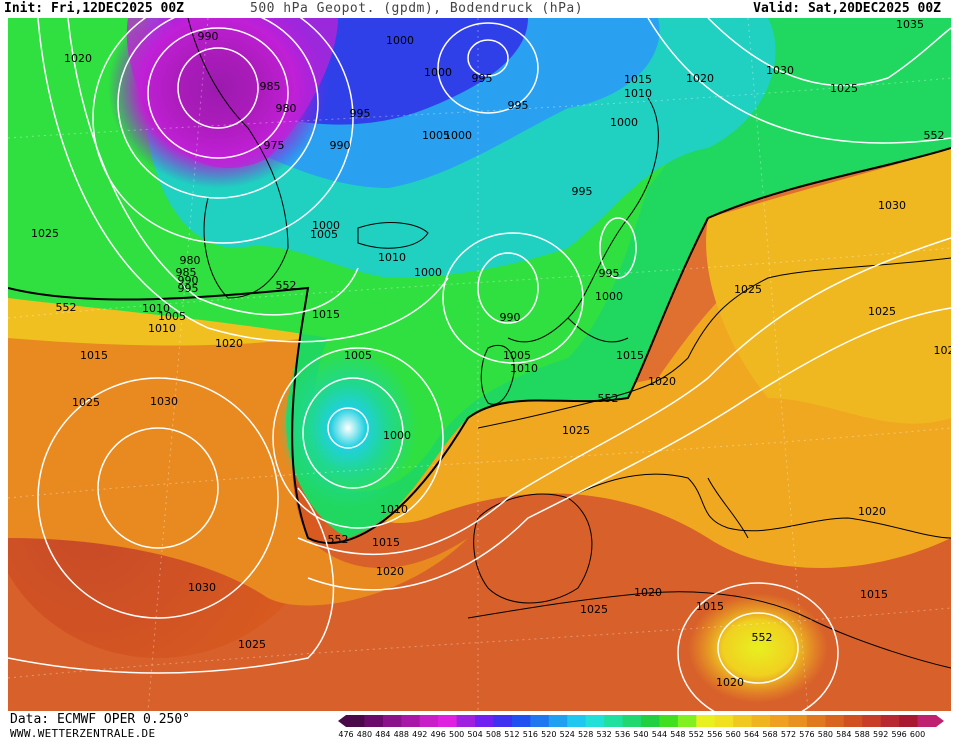 Image resolution: width=959 pixels, height=741 pixels. Describe the element at coordinates (530, 734) in the screenshot. I see `legend-label: 516` at that location.